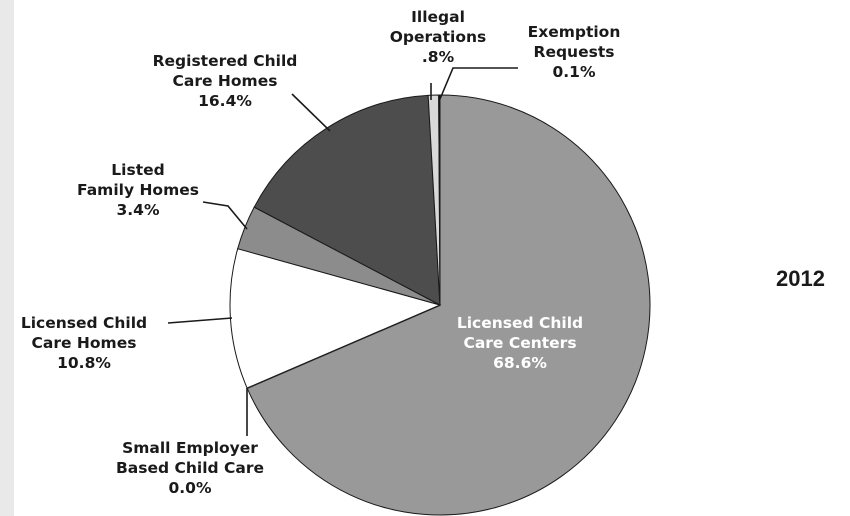 The height and width of the screenshot is (516, 850). I want to click on slice-value-small-employer-based-child-care: 0.0%, so click(190, 488).